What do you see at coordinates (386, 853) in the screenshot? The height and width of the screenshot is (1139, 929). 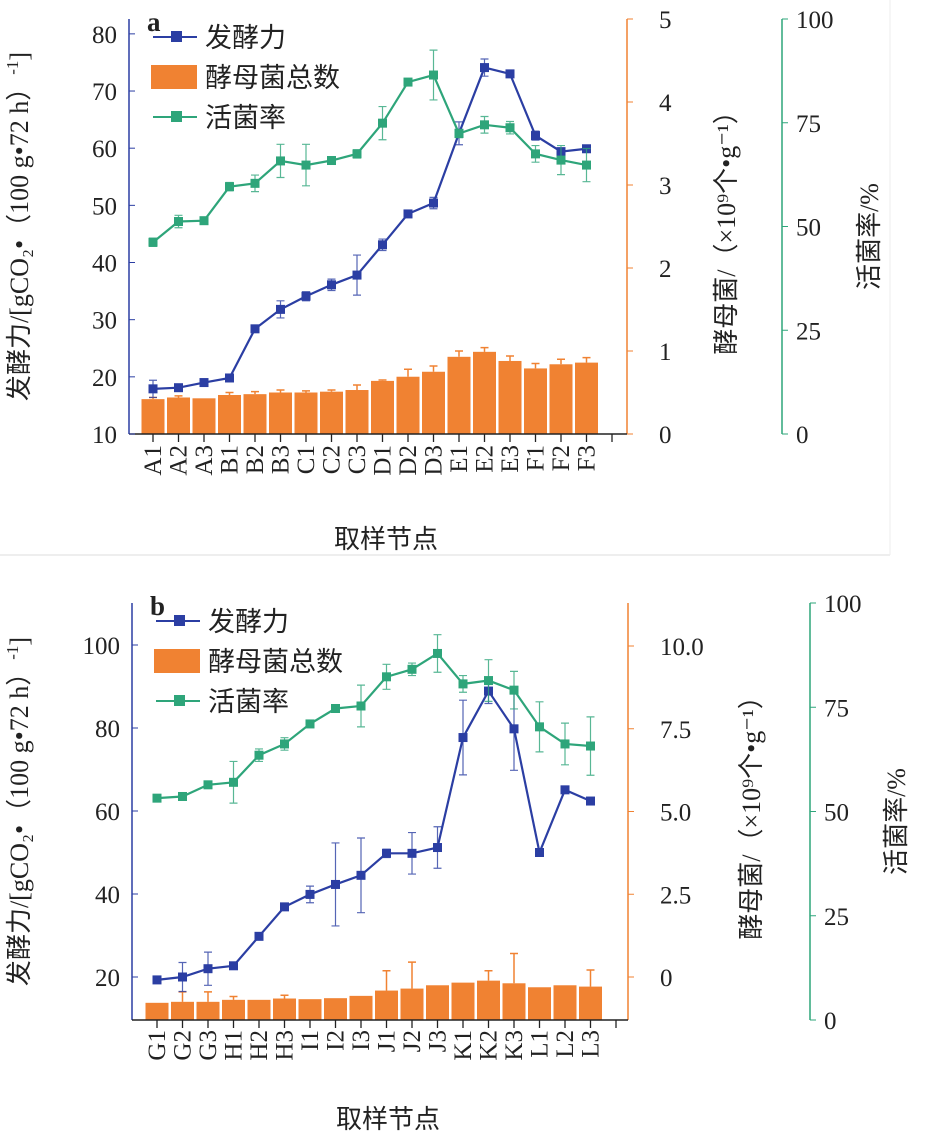 I see `fermentation-point-J1` at bounding box center [386, 853].